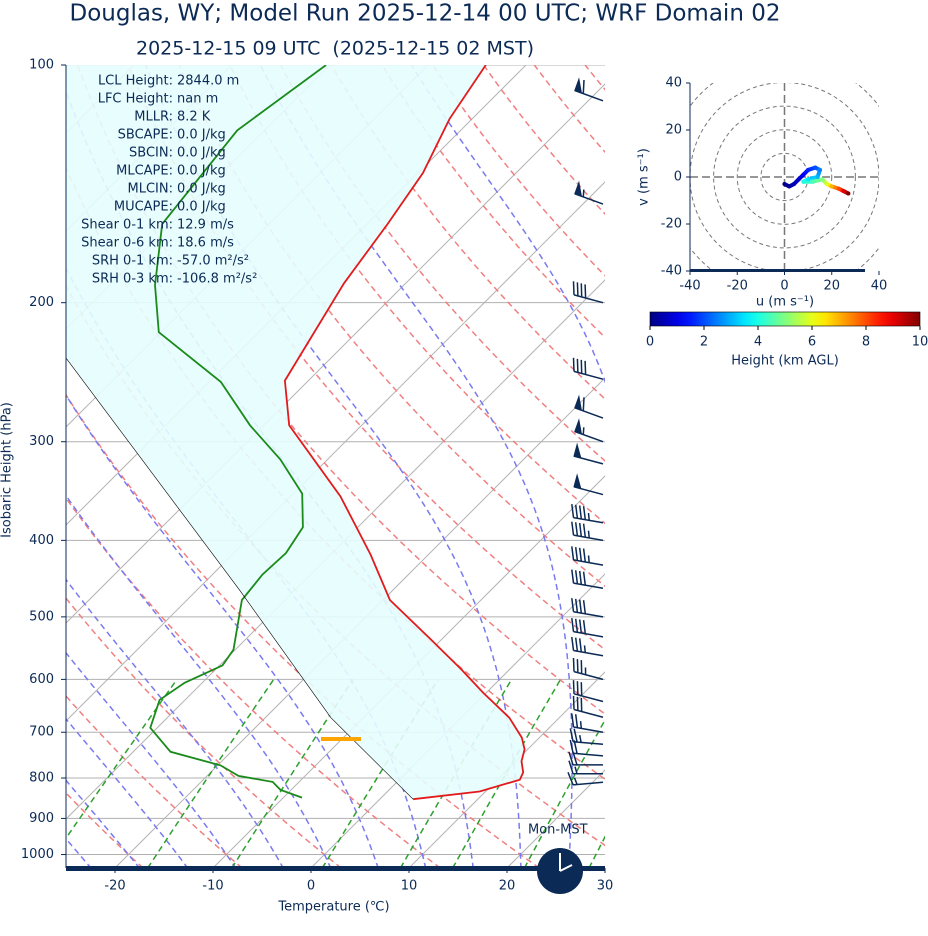  Describe the element at coordinates (41, 65) in the screenshot. I see `y-tick-label: 100` at that location.